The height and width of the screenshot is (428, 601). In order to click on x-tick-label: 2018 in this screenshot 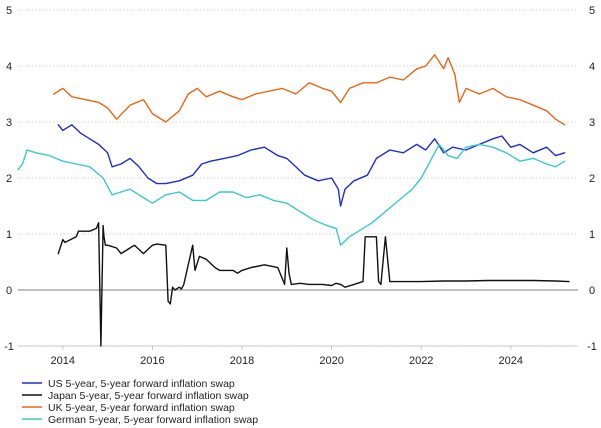, I will do `click(242, 361)`.